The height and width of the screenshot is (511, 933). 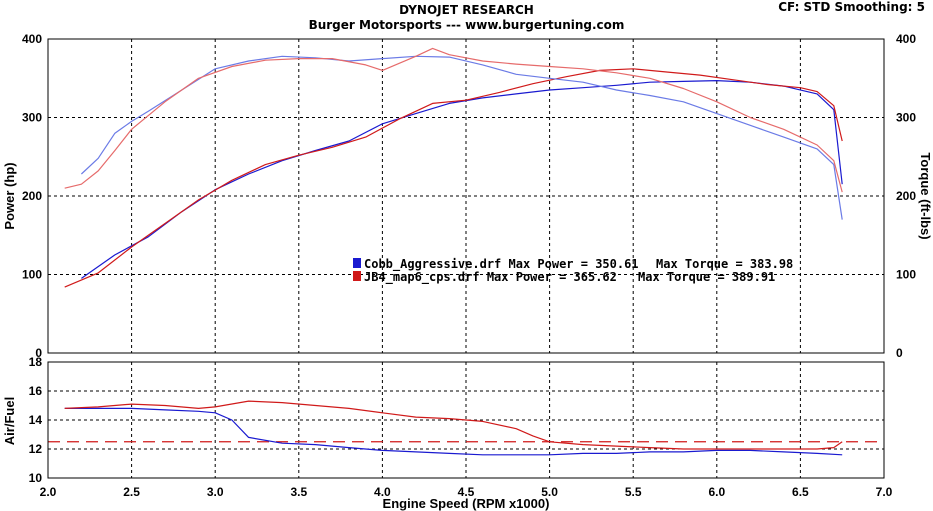 I want to click on x-tick-label: 7.0, so click(x=884, y=492).